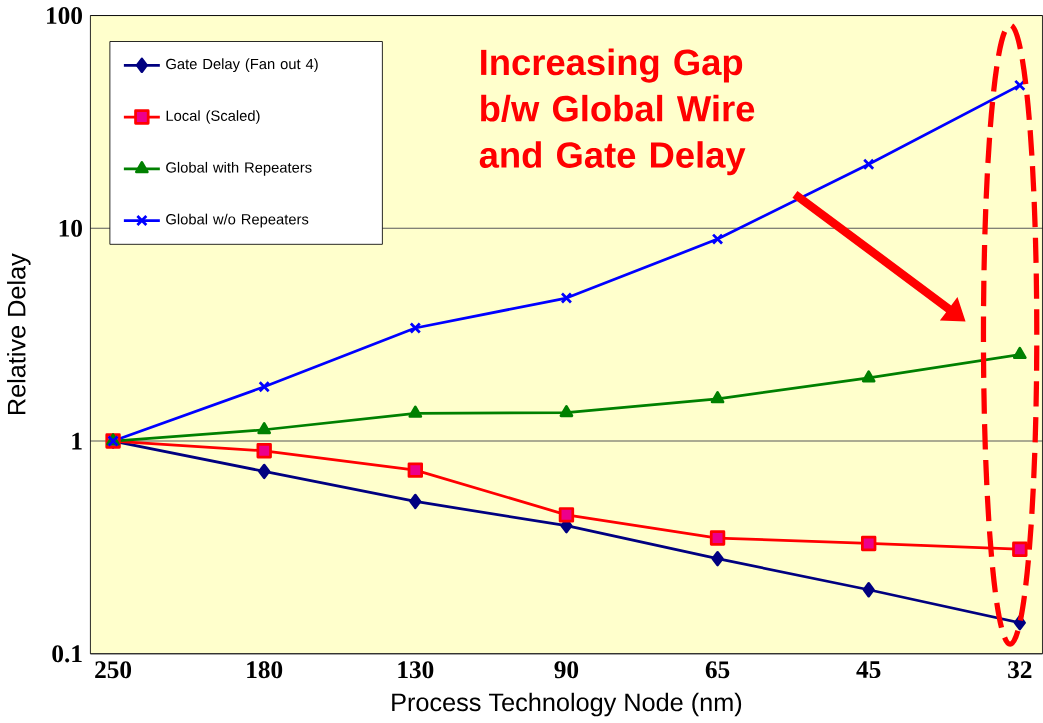 The image size is (1043, 723). Describe the element at coordinates (19, 333) in the screenshot. I see `y-axis-title: Relative Delay` at that location.